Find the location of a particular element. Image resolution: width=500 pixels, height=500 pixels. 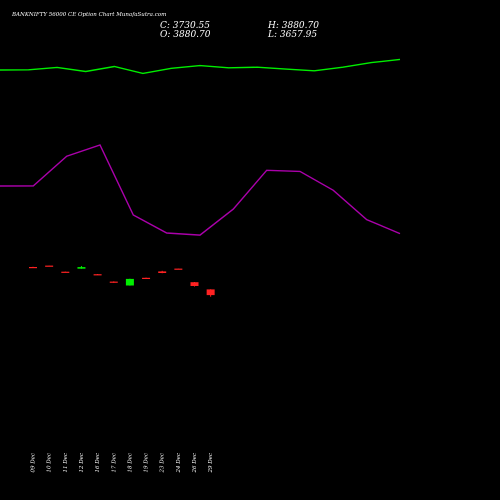

x-tick-label: 17 Dec is located at coordinates (114, 463).